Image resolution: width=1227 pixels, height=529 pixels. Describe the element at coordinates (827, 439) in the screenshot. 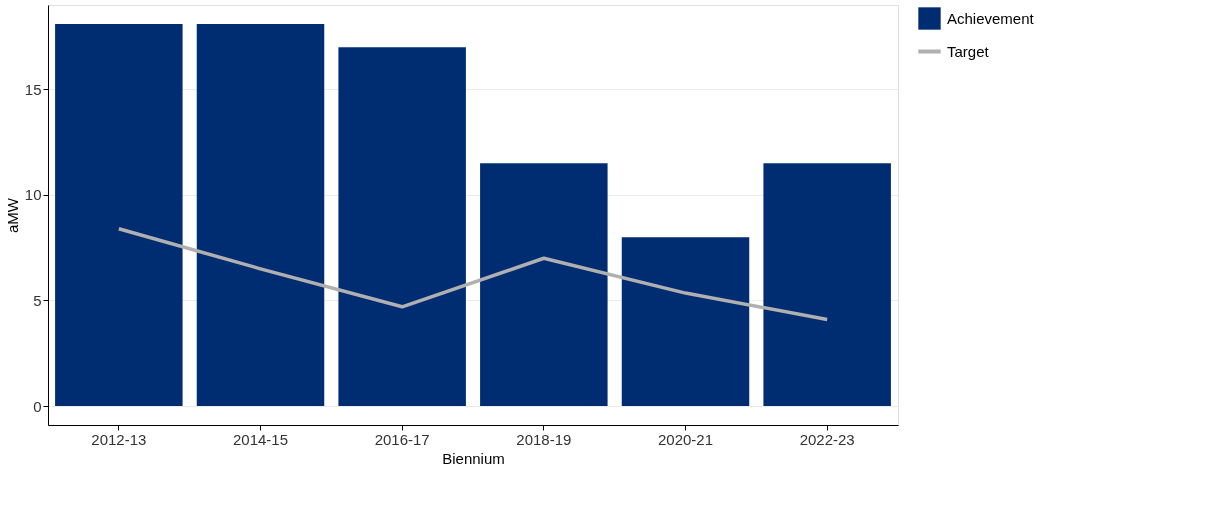

I see `x-tick-label: 2022-23` at that location.